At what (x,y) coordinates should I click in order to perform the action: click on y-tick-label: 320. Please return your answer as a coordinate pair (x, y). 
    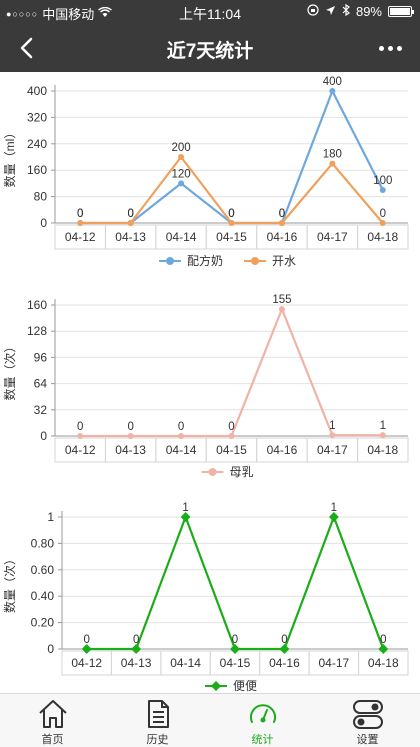
    Looking at the image, I should click on (37, 117).